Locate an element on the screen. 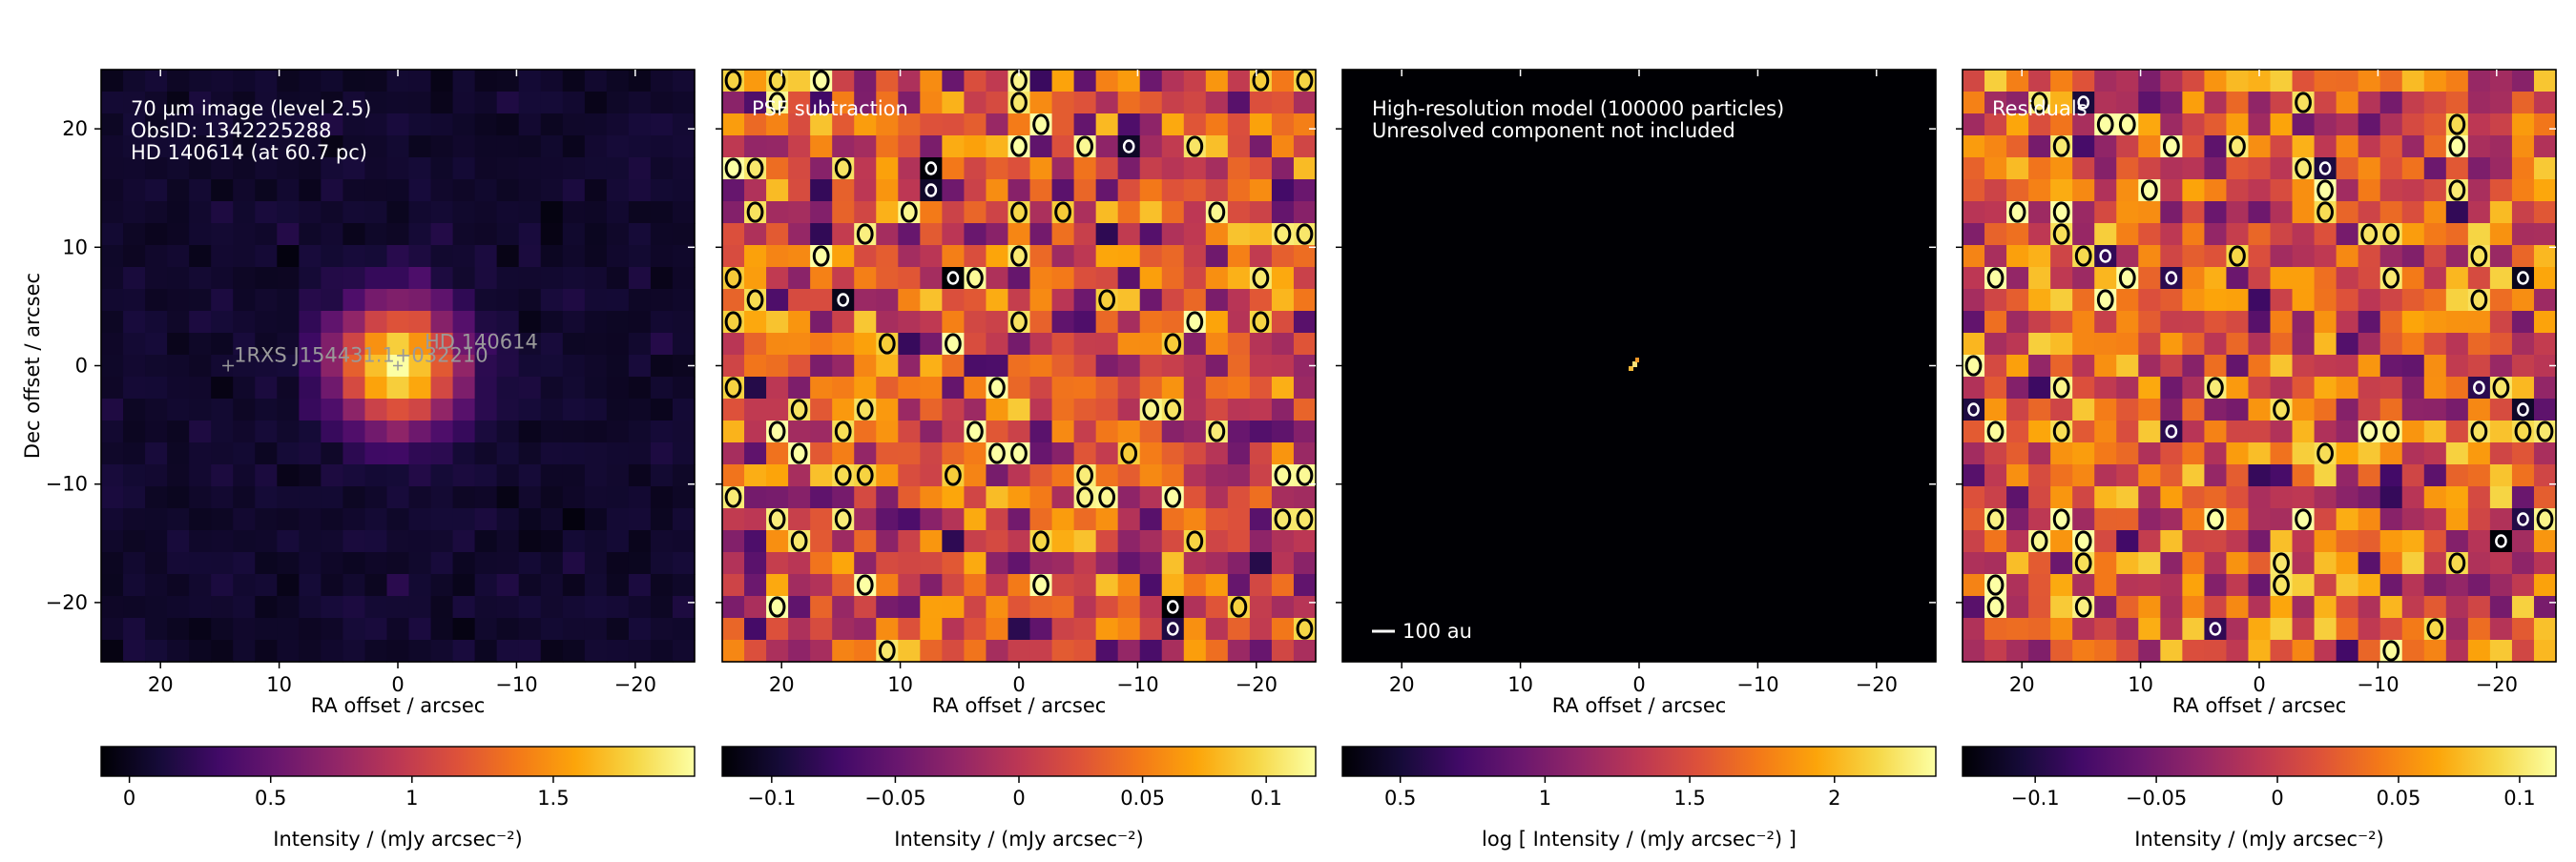 This screenshot has height=862, width=2576. x-tick-label: 0 is located at coordinates (397, 684).